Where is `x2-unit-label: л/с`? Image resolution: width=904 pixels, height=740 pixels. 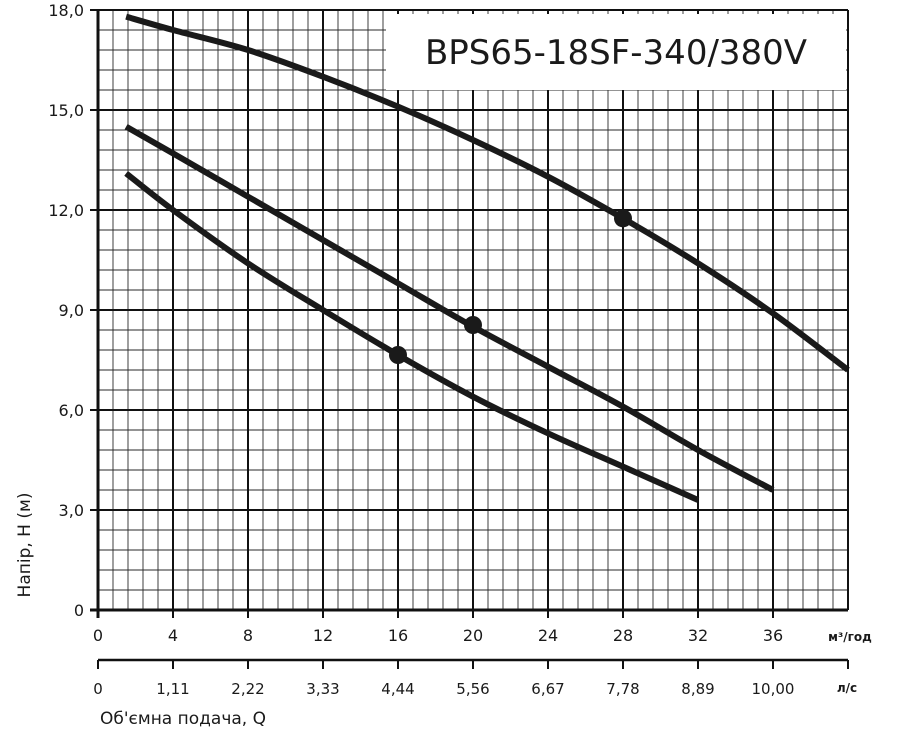 x2-unit-label: л/с is located at coordinates (847, 688).